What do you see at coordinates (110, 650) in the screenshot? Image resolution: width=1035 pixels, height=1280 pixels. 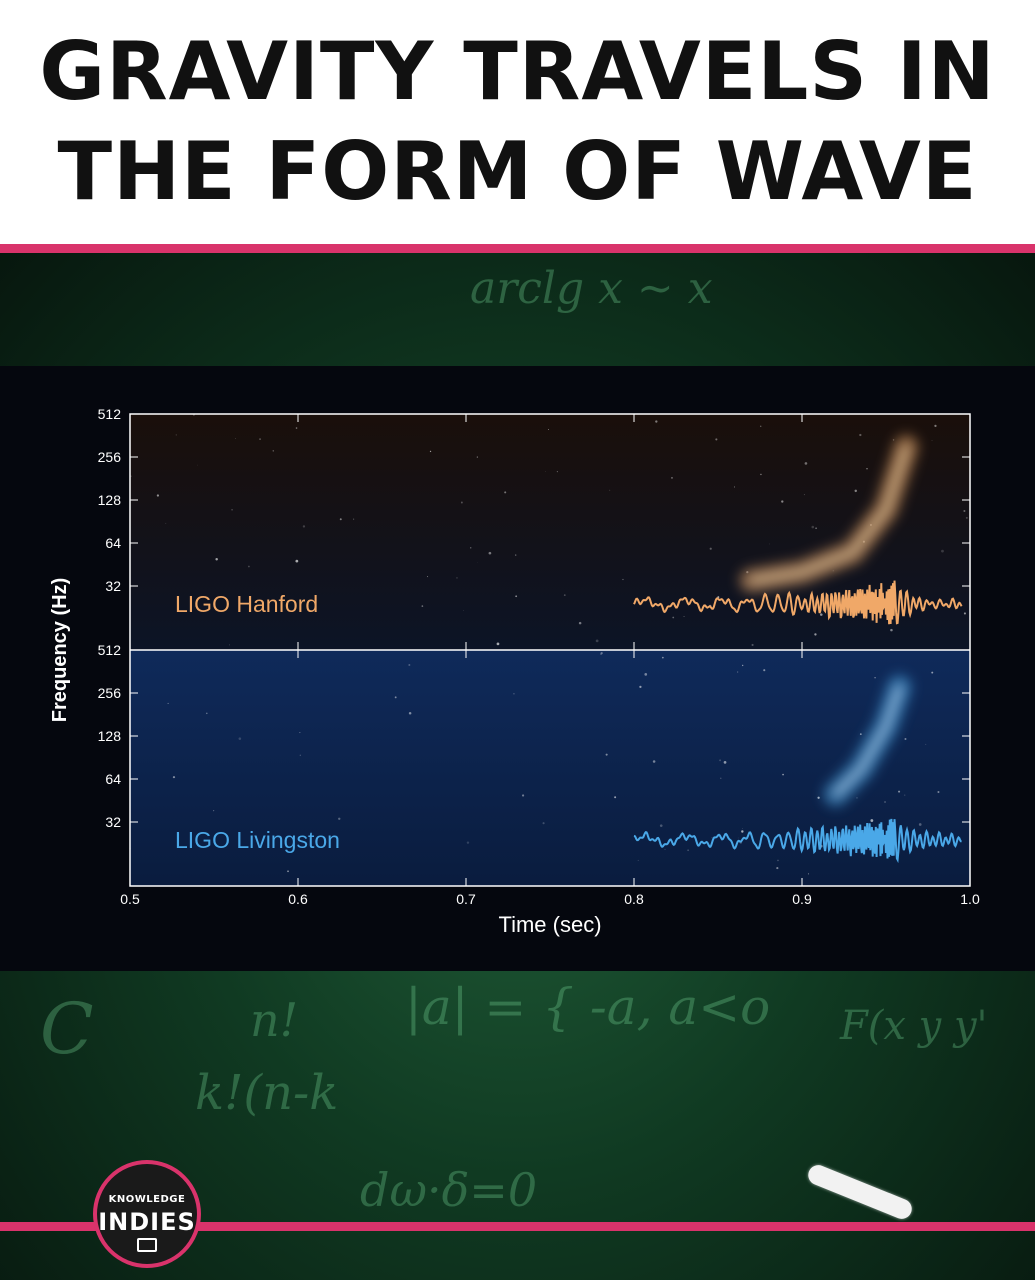 I see `y-tick-label: 512` at bounding box center [110, 650].